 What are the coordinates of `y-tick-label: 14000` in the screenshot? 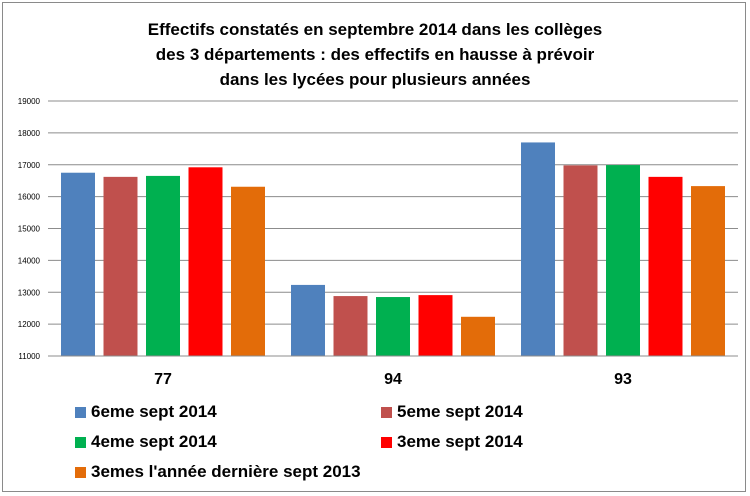 It's located at (29, 260).